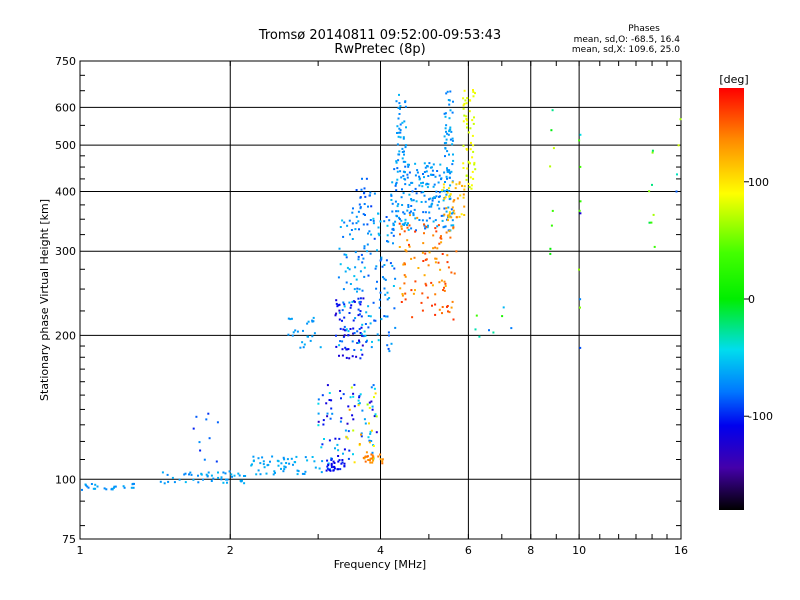 The image size is (800, 600). I want to click on y-tick-label: 750, so click(65, 61).